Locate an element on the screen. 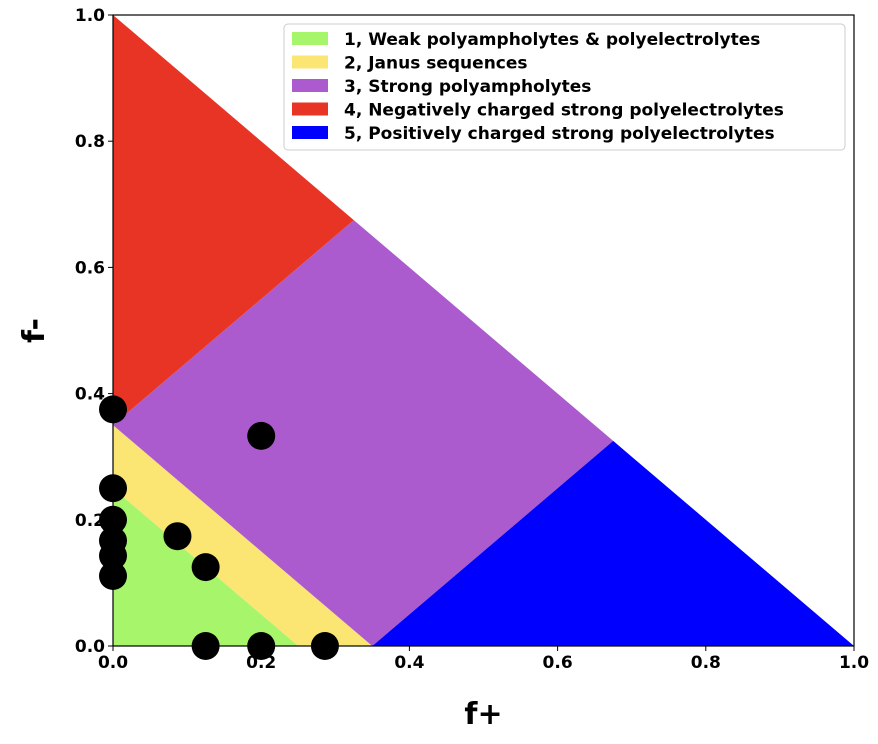  y-axis-ticks: 0.0 0.2 0.4 0.6 0.8 1.0 is located at coordinates (94, 331).